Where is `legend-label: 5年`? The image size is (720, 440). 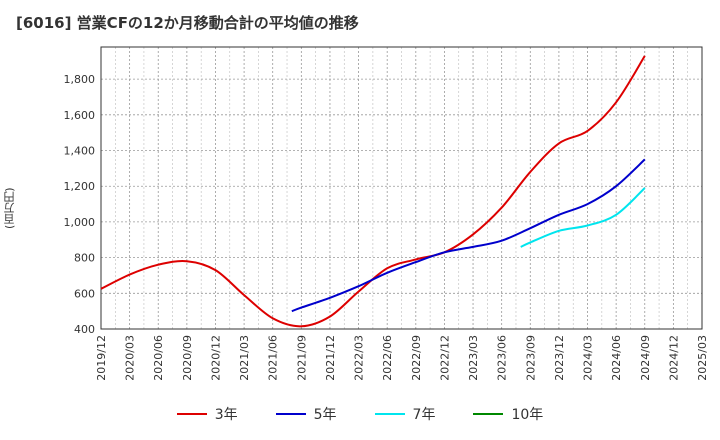 legend-label: 5年 is located at coordinates (325, 415).